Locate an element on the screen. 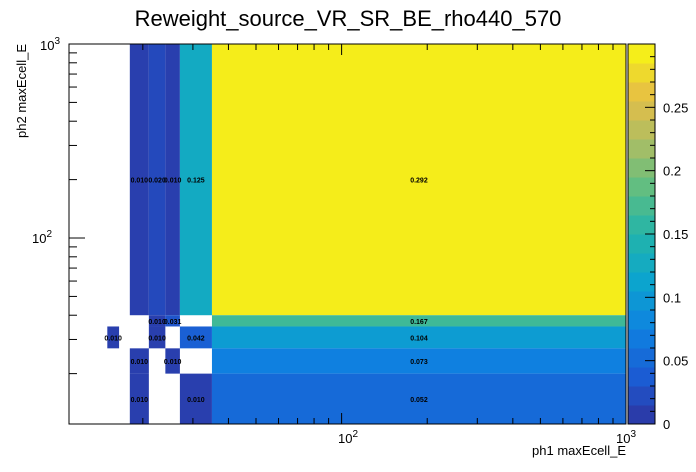 This screenshot has width=696, height=472. cell-value-label: 0.020 is located at coordinates (157, 181).